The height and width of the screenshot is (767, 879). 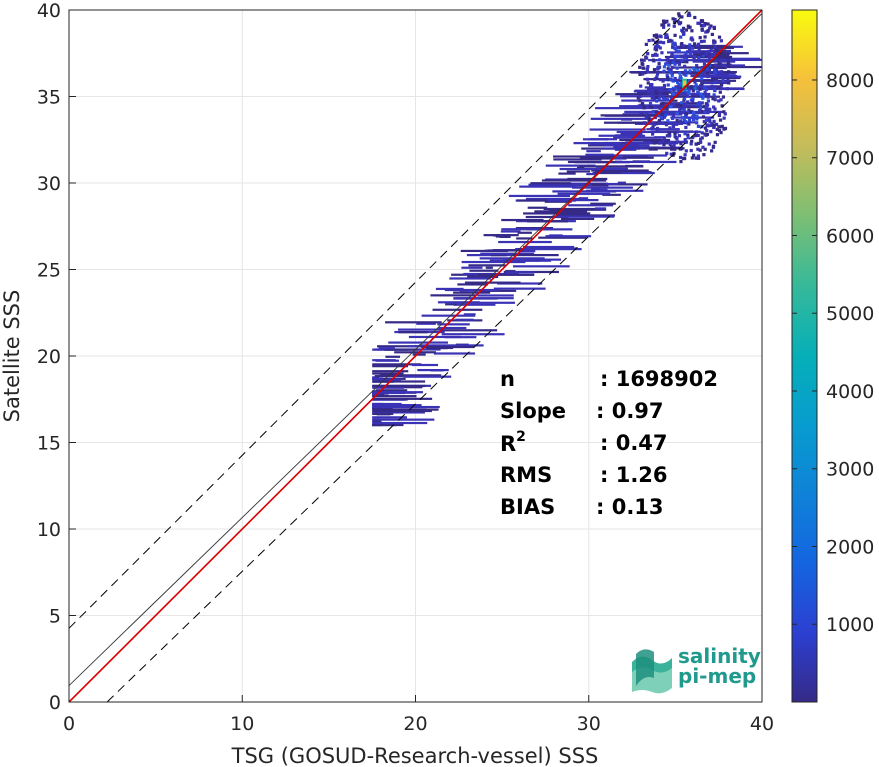 What do you see at coordinates (415, 755) in the screenshot?
I see `x-axis-label: TSG (GOSUD-Research-vessel) SSS` at bounding box center [415, 755].